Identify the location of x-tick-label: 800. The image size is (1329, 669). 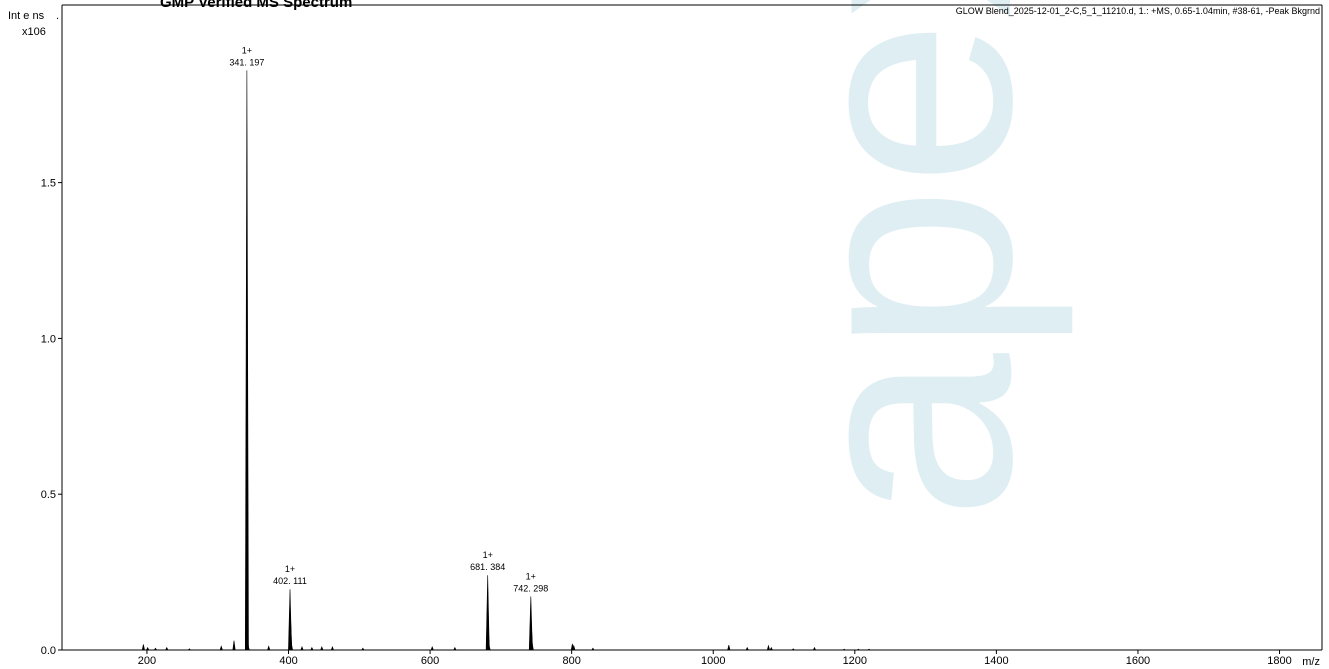
(571, 661).